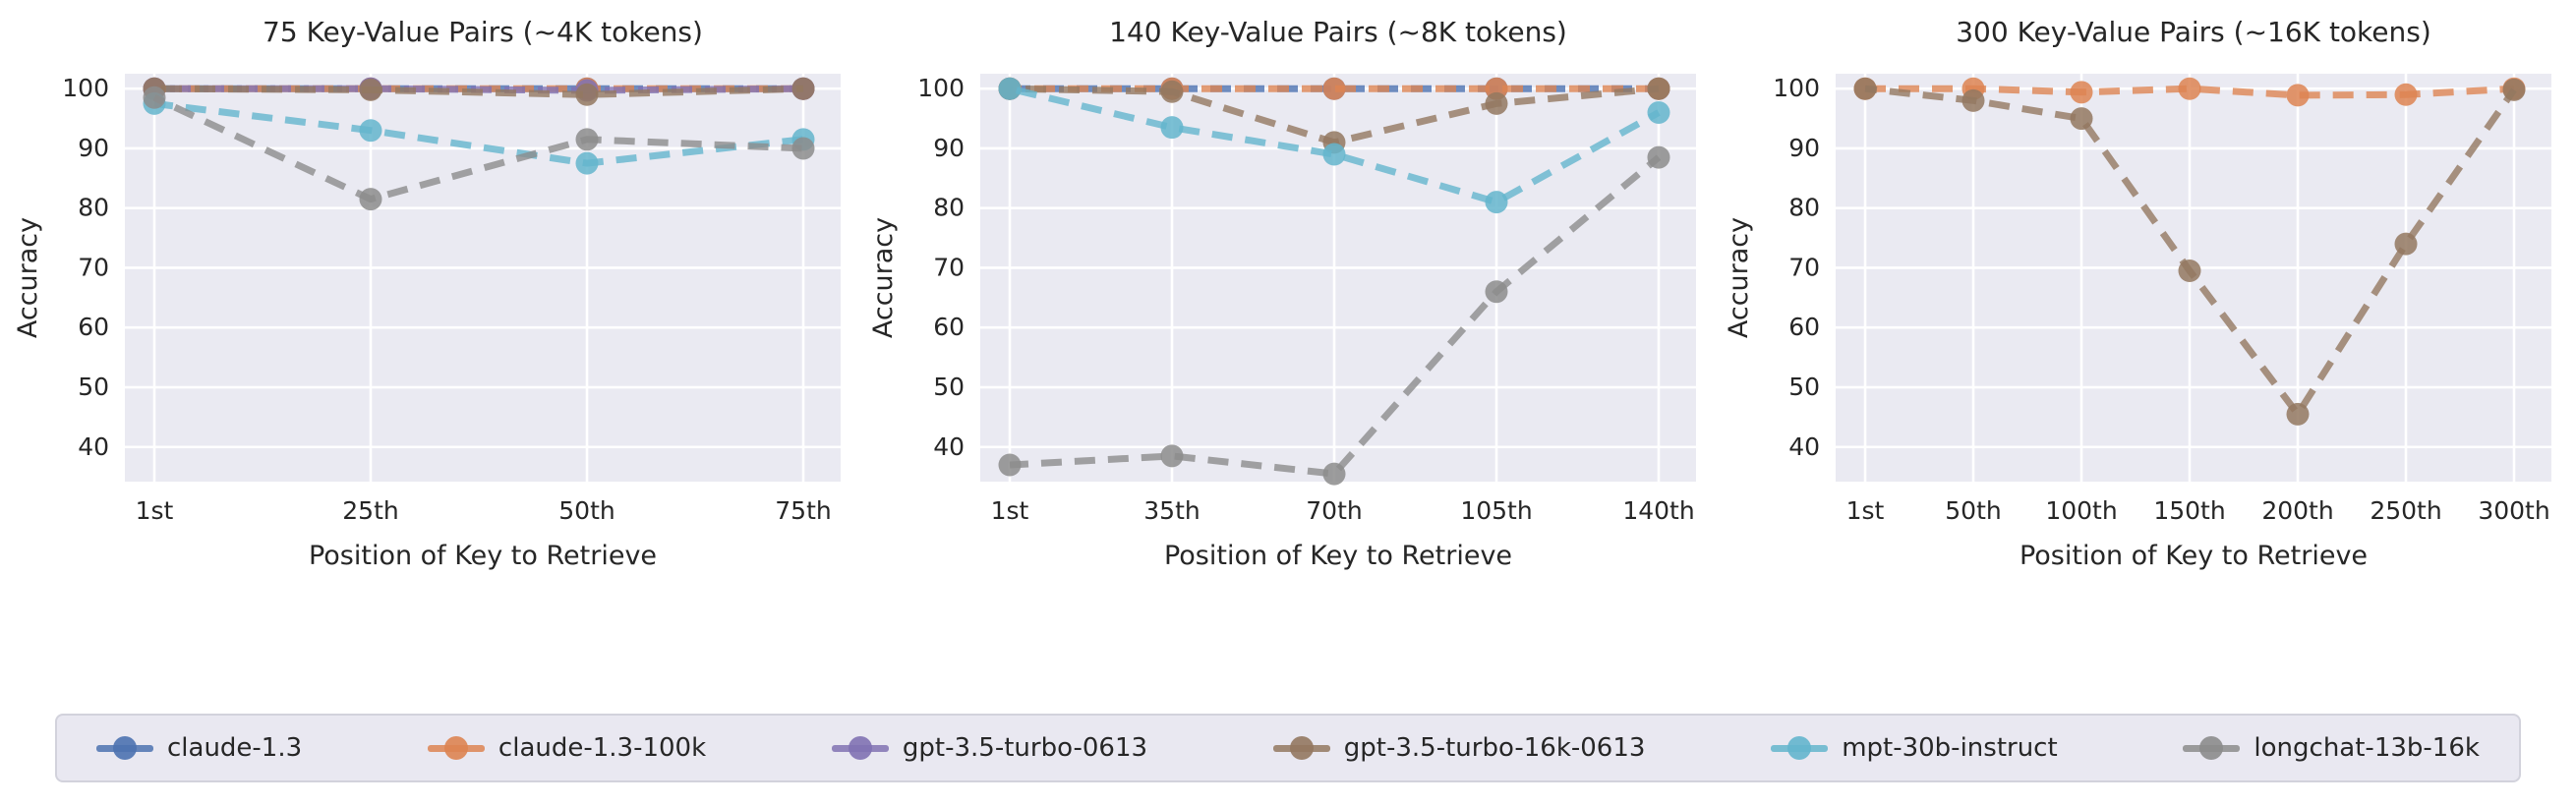 The height and width of the screenshot is (806, 2576). Describe the element at coordinates (483, 32) in the screenshot. I see `subplot-title: 75 Key-Value Pairs (~4K tokens)` at that location.